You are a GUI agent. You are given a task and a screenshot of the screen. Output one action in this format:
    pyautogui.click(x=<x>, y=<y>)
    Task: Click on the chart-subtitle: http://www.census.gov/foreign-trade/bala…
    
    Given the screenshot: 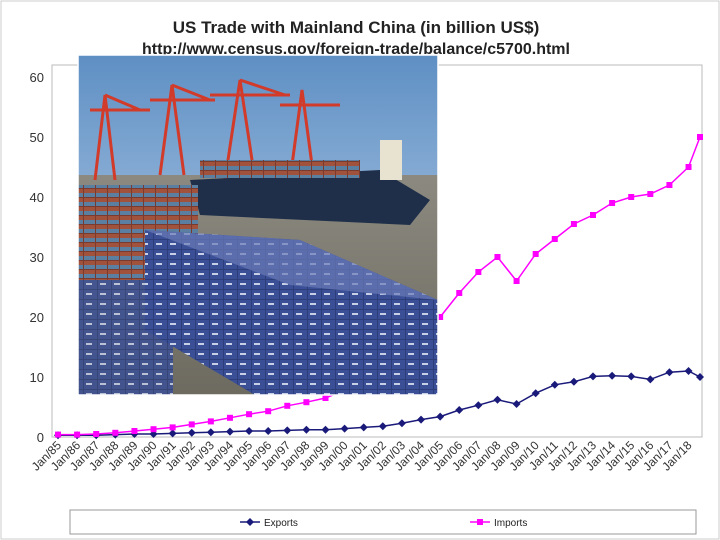 What is the action you would take?
    pyautogui.click(x=356, y=49)
    